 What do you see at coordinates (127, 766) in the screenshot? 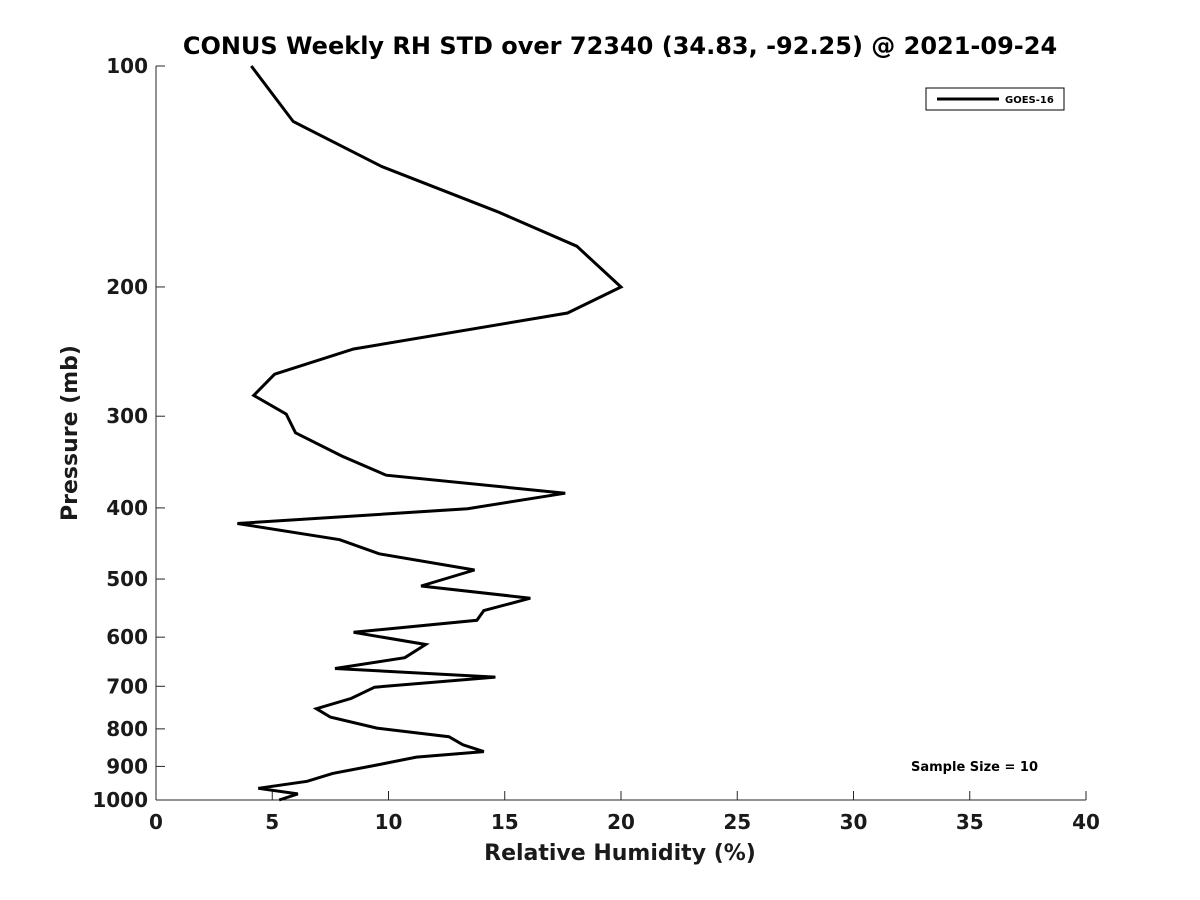
I see `y-tick-label: 900` at bounding box center [127, 766].